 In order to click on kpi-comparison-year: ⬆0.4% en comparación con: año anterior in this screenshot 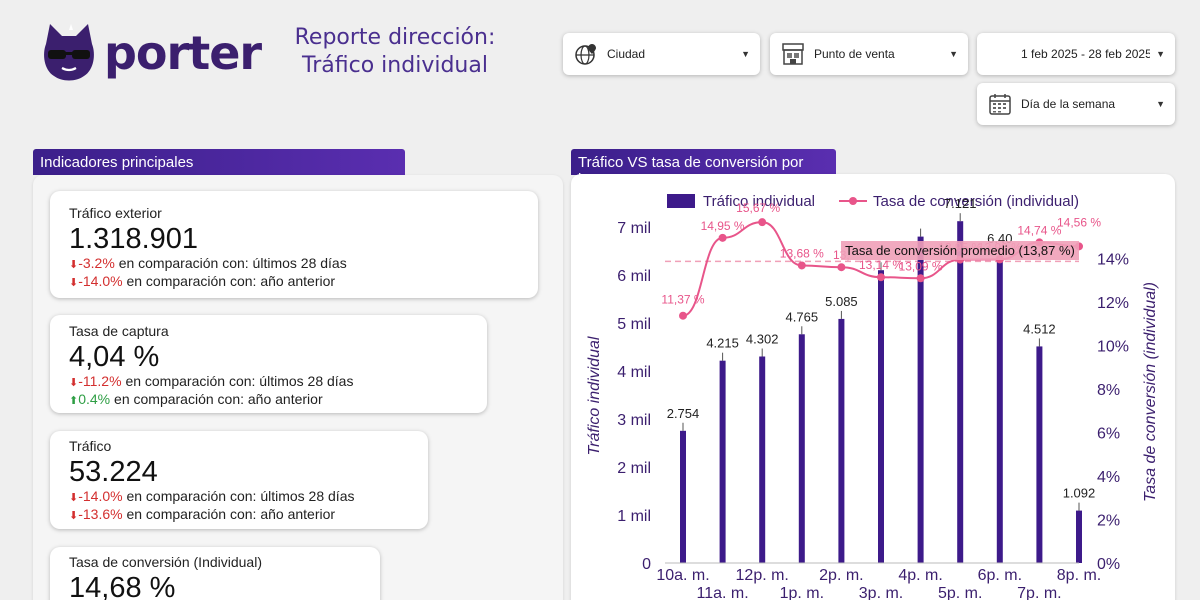, I will do `click(268, 400)`.